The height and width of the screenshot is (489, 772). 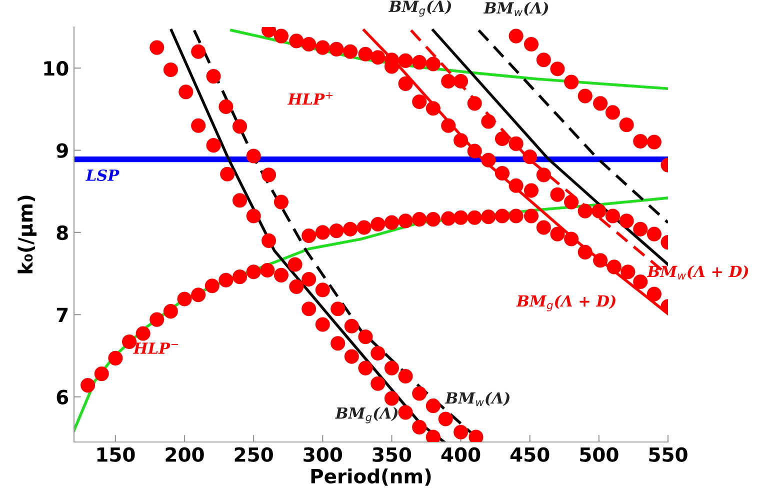 What do you see at coordinates (392, 454) in the screenshot?
I see `x-tick-label: 350` at bounding box center [392, 454].